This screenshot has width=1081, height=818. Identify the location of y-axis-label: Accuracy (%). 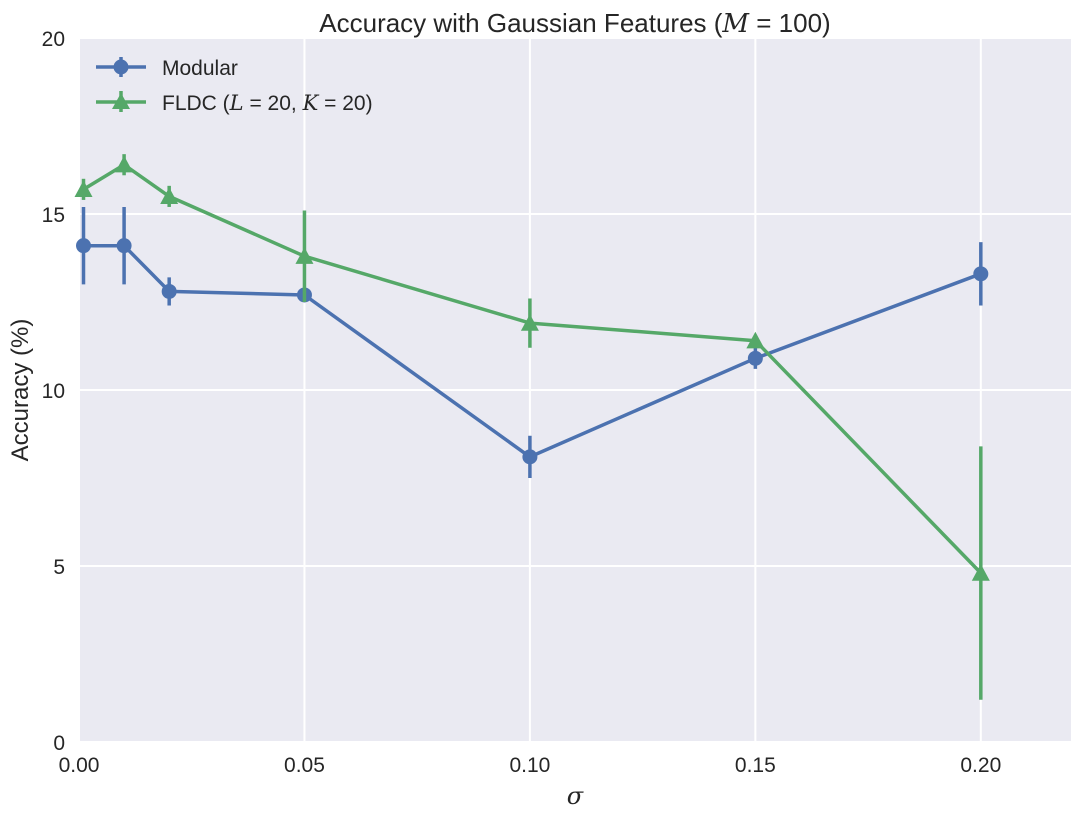
(20, 390).